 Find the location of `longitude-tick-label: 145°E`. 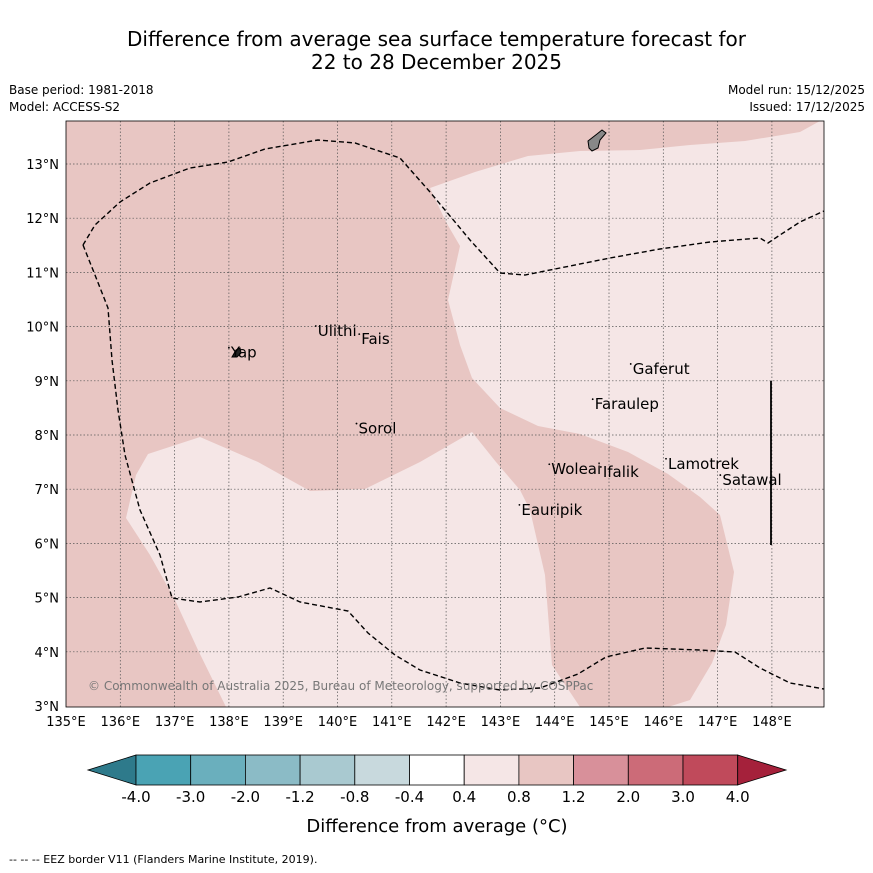

longitude-tick-label: 145°E is located at coordinates (609, 722).